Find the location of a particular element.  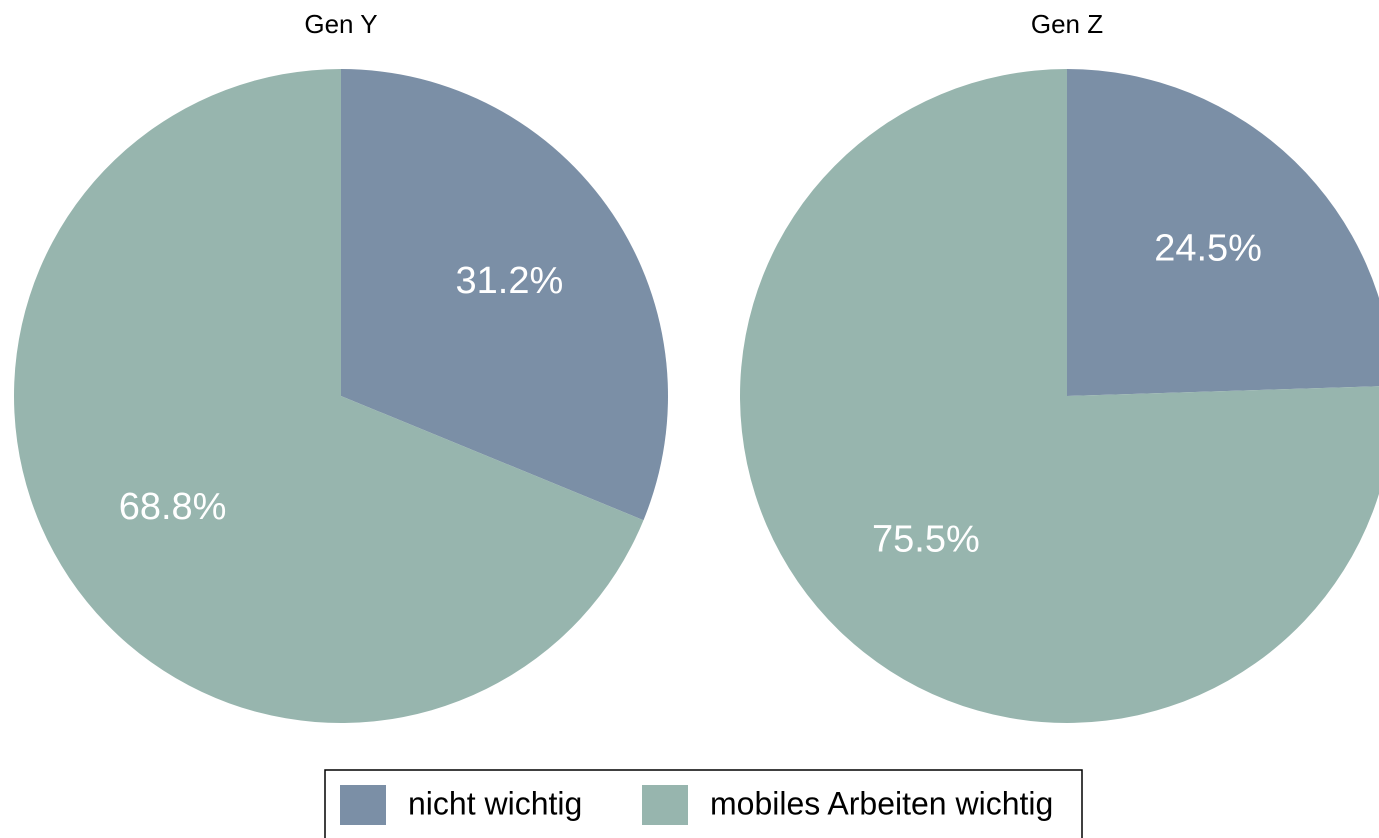

legend-label: nicht wichtig is located at coordinates (495, 803).